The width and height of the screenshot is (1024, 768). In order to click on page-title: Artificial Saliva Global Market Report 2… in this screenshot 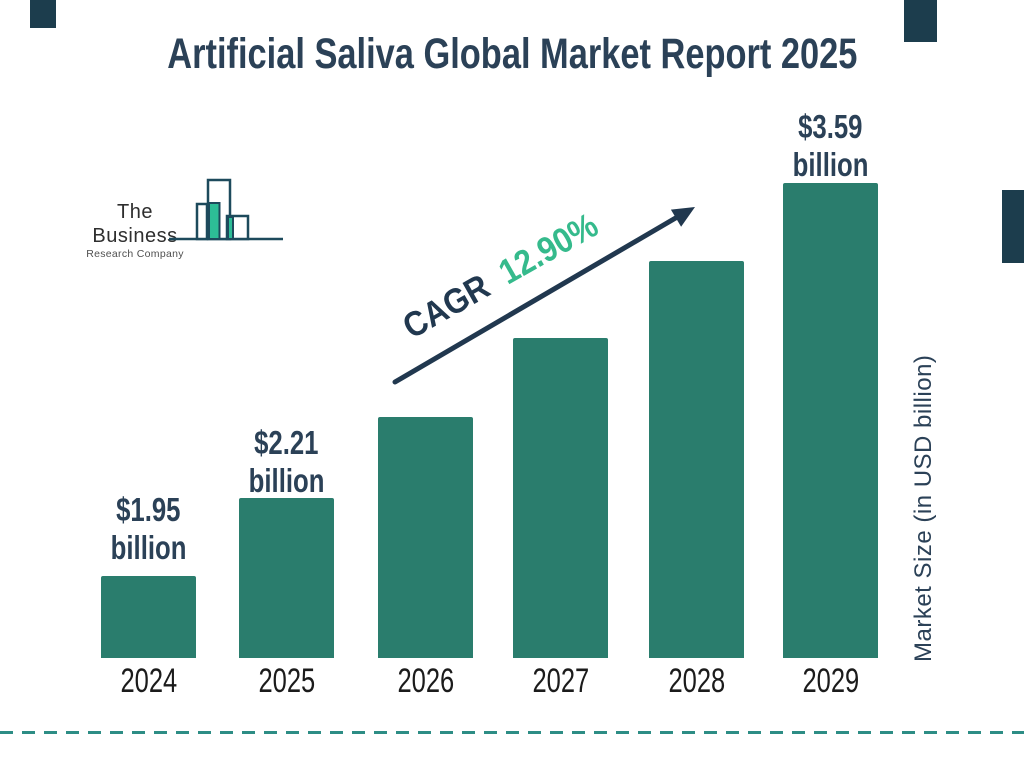, I will do `click(512, 54)`.